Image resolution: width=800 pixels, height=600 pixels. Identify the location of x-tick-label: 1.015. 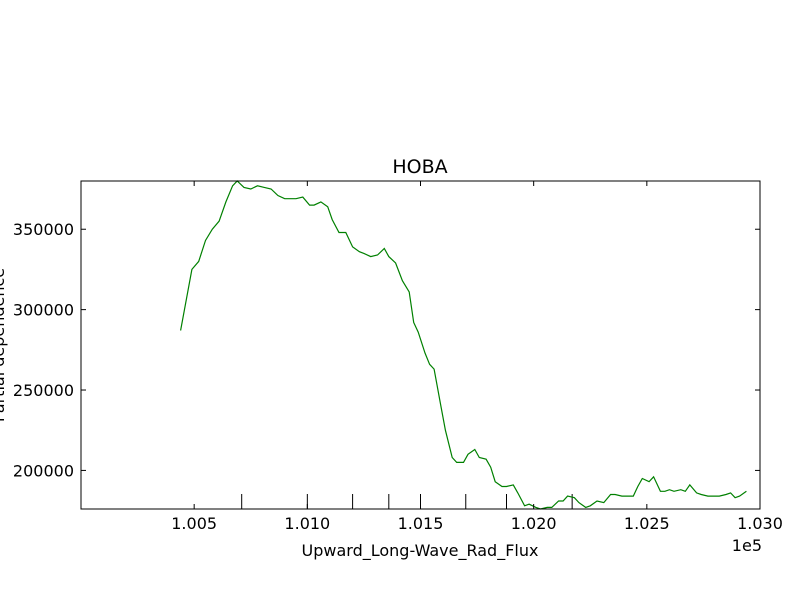
(421, 523).